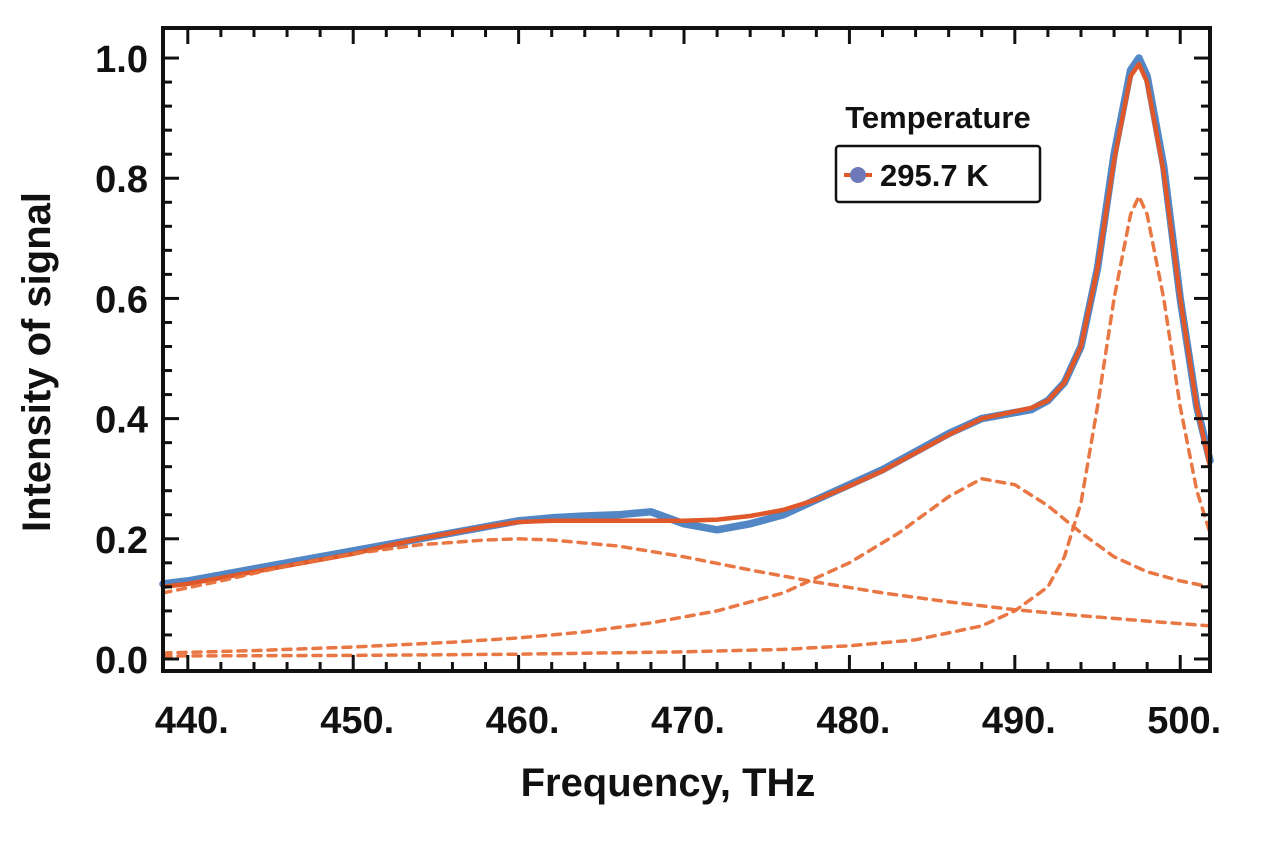 The image size is (1280, 861). I want to click on x-tick-label: 470., so click(688, 721).